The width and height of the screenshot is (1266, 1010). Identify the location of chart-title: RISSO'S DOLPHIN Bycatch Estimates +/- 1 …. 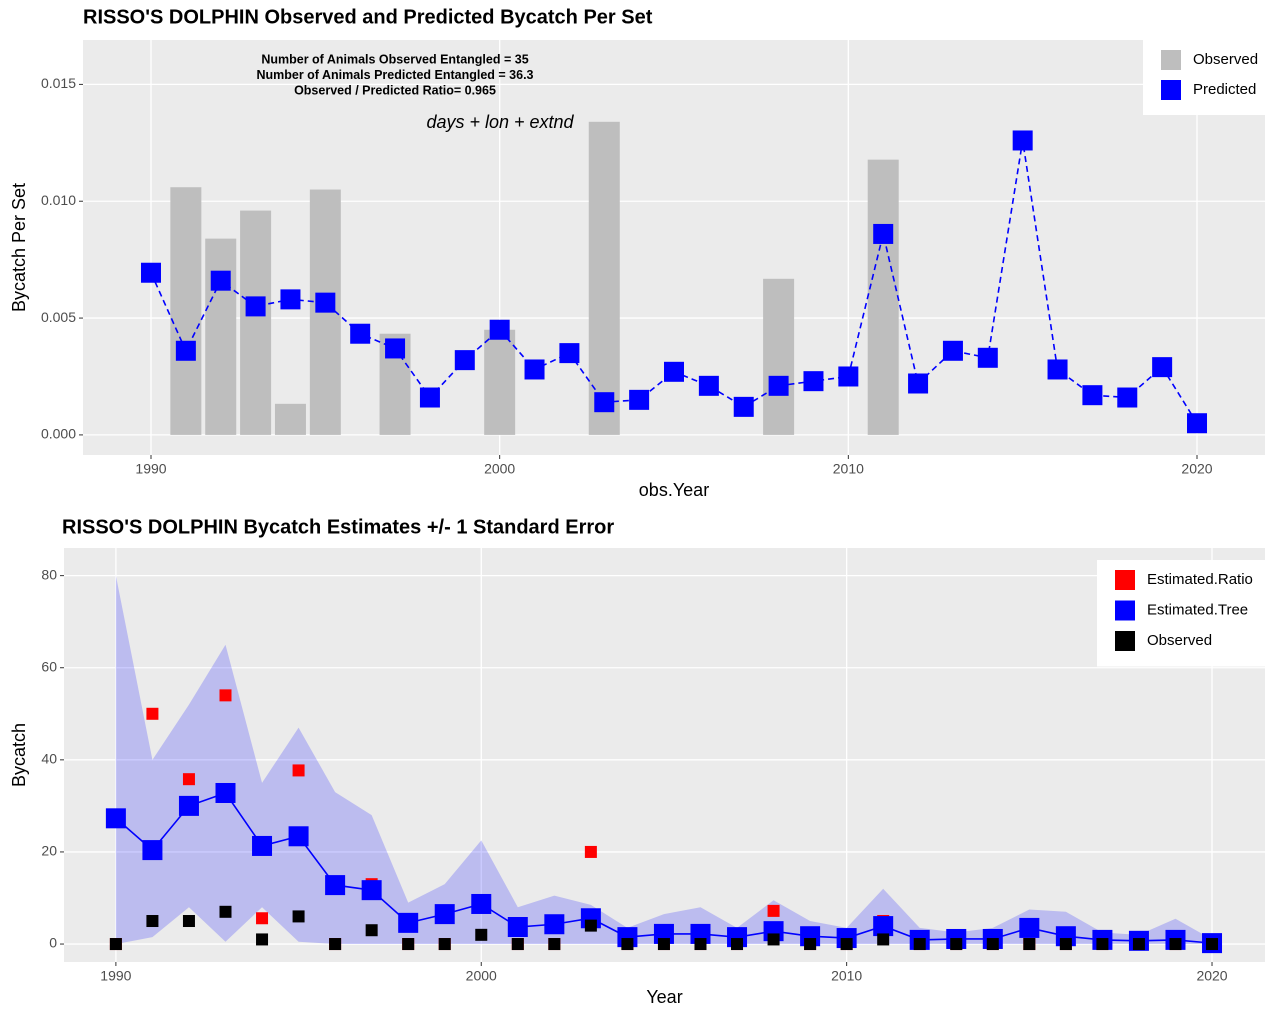
(338, 527).